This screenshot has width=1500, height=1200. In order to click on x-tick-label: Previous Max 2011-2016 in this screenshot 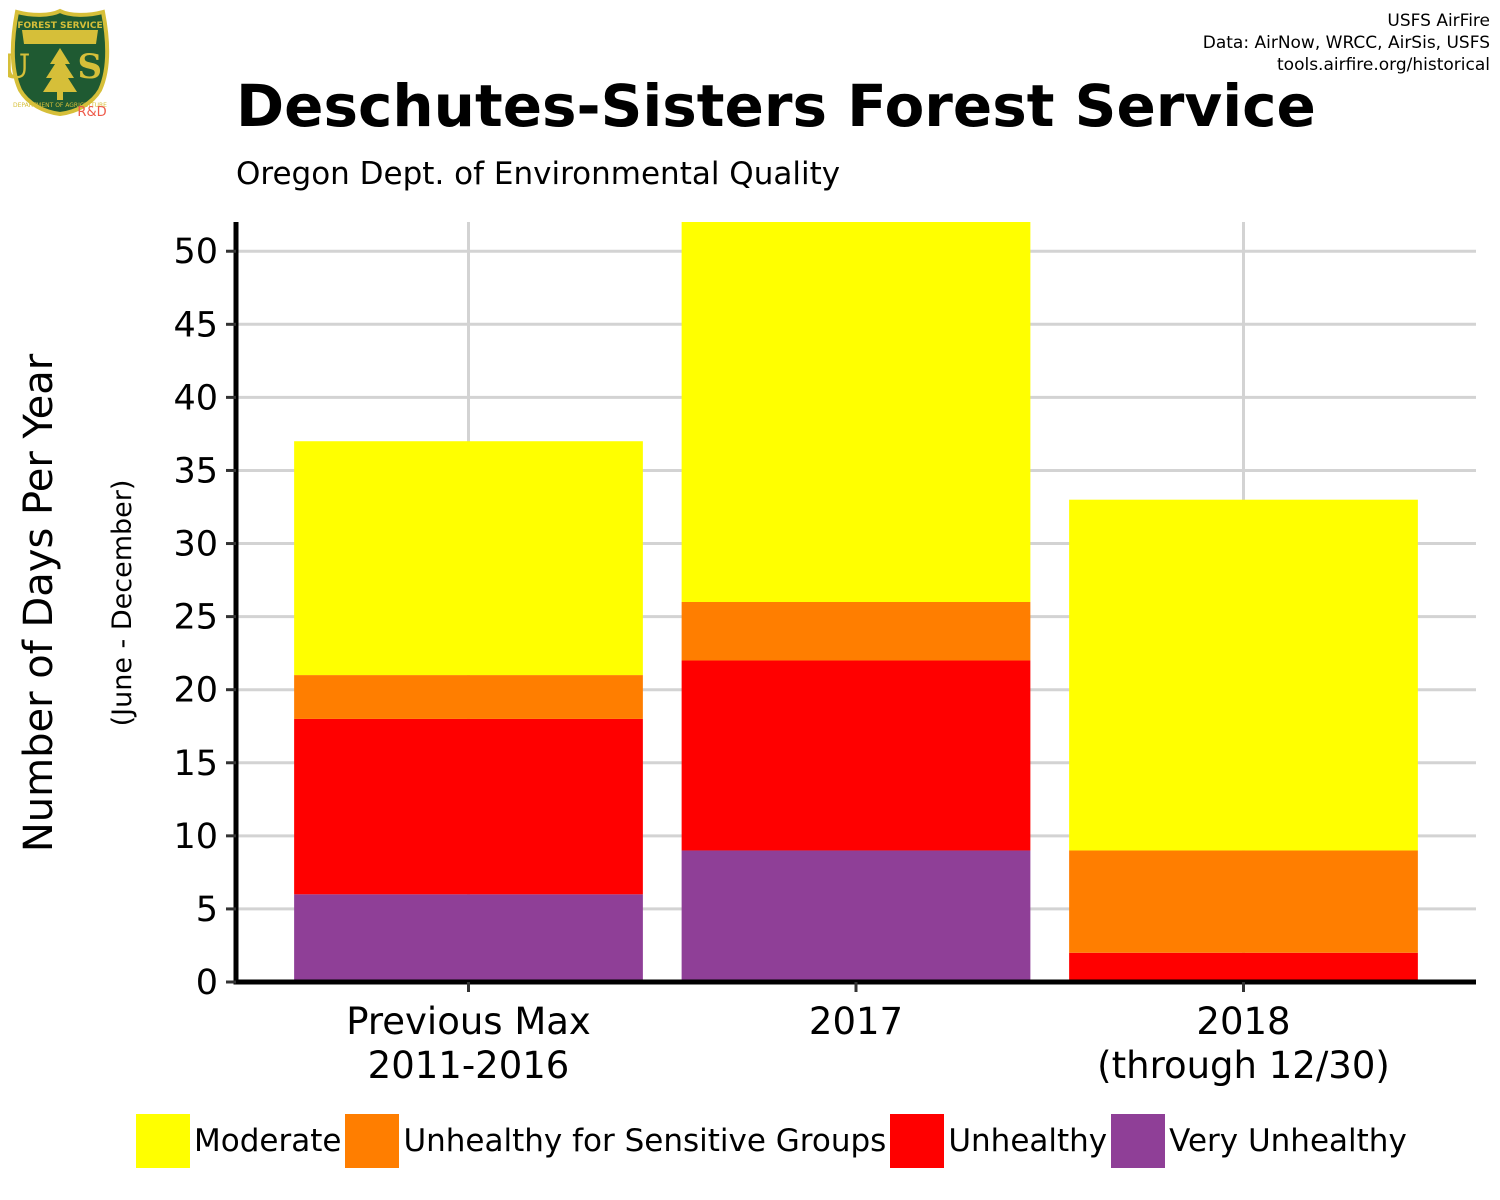, I will do `click(468, 1043)`.